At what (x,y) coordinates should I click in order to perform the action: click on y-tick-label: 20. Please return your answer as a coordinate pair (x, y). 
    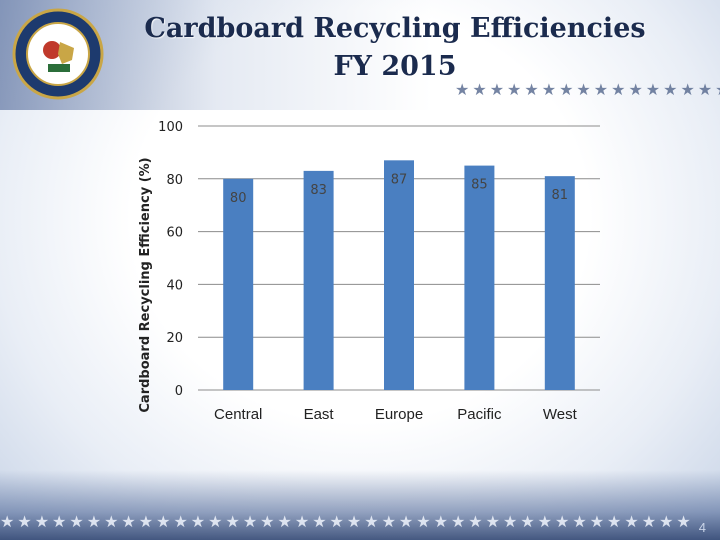
    Looking at the image, I should click on (174, 338).